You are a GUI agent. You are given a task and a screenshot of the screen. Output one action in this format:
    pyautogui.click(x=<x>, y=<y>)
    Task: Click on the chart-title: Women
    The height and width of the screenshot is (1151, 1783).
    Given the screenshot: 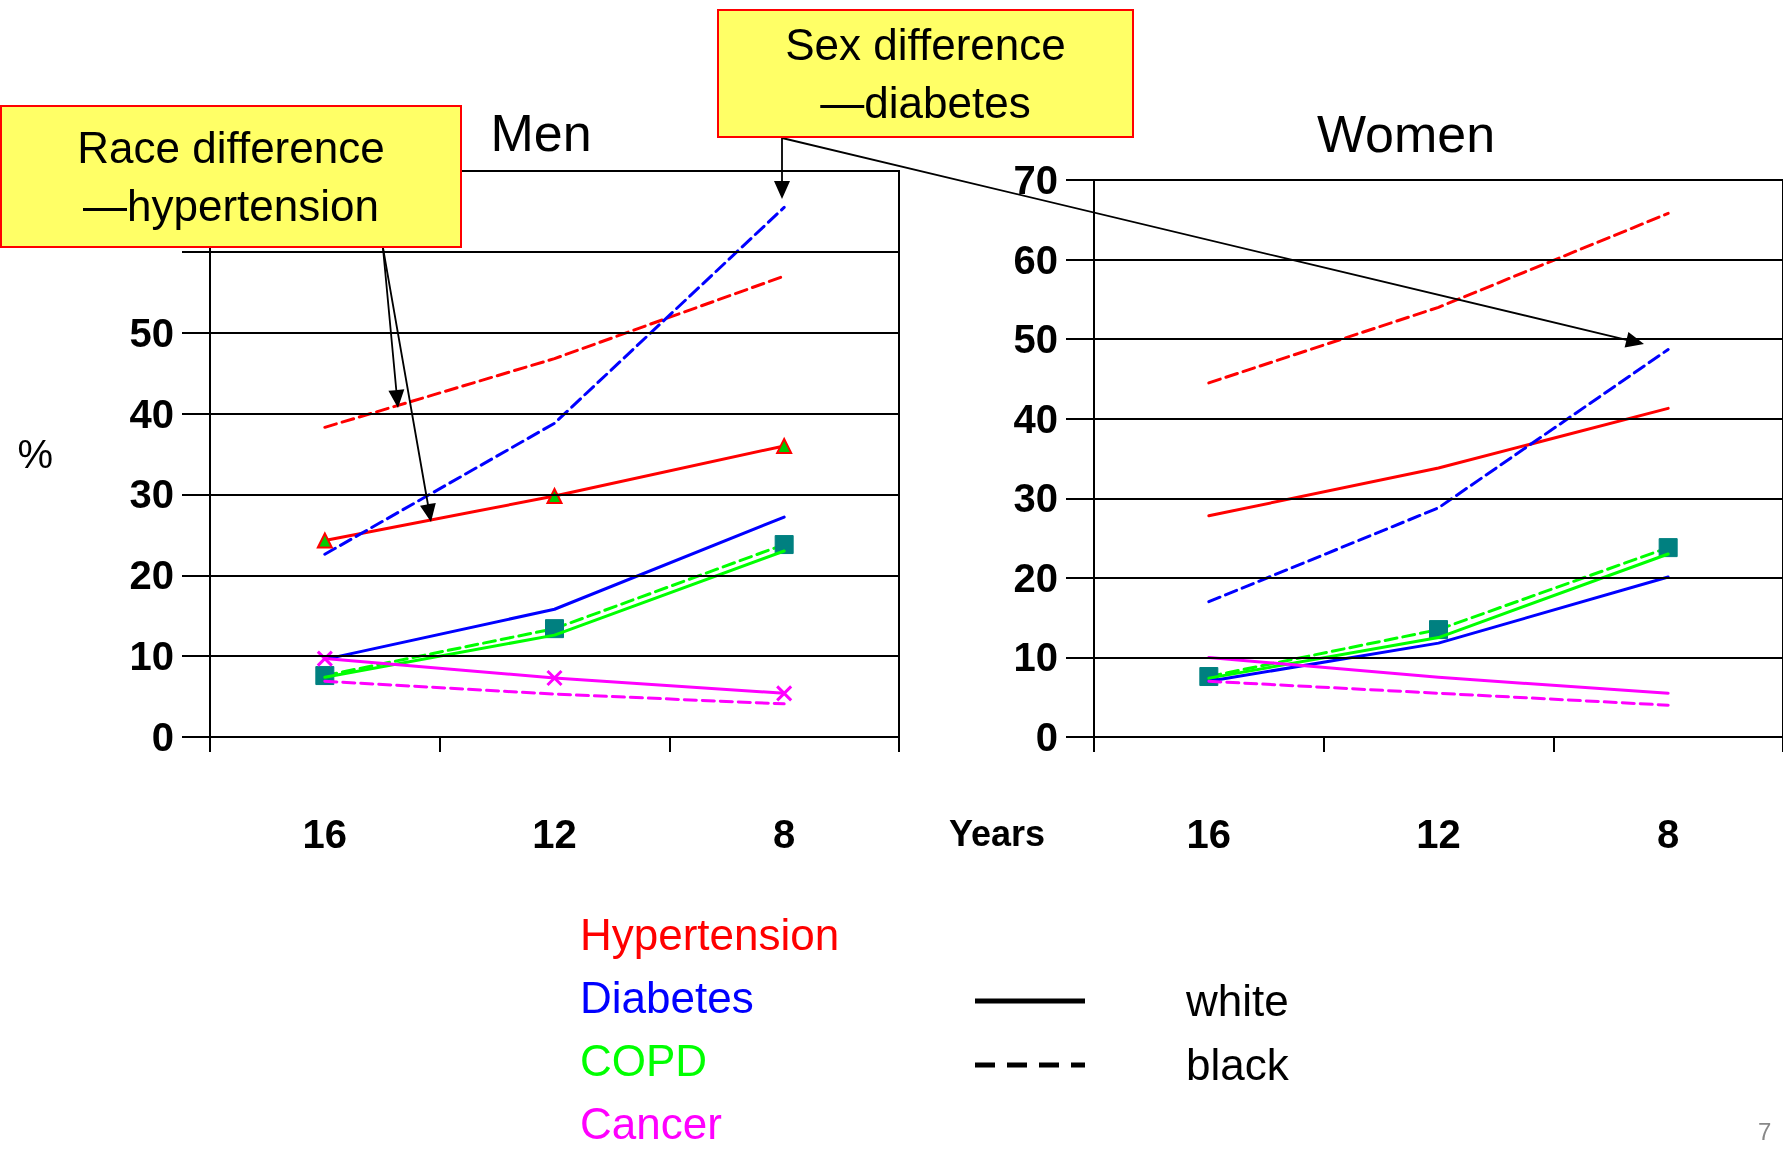 What is the action you would take?
    pyautogui.click(x=1406, y=134)
    